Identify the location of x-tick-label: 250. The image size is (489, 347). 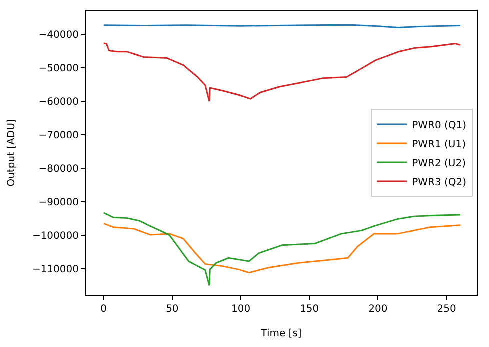
(446, 309).